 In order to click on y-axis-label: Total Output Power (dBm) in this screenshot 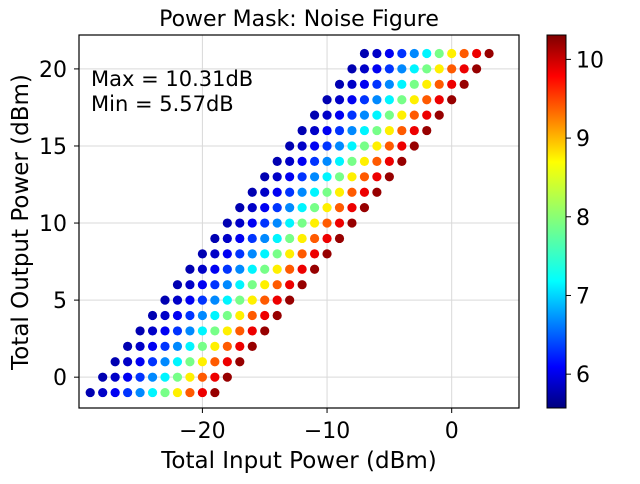, I will do `click(21, 222)`.